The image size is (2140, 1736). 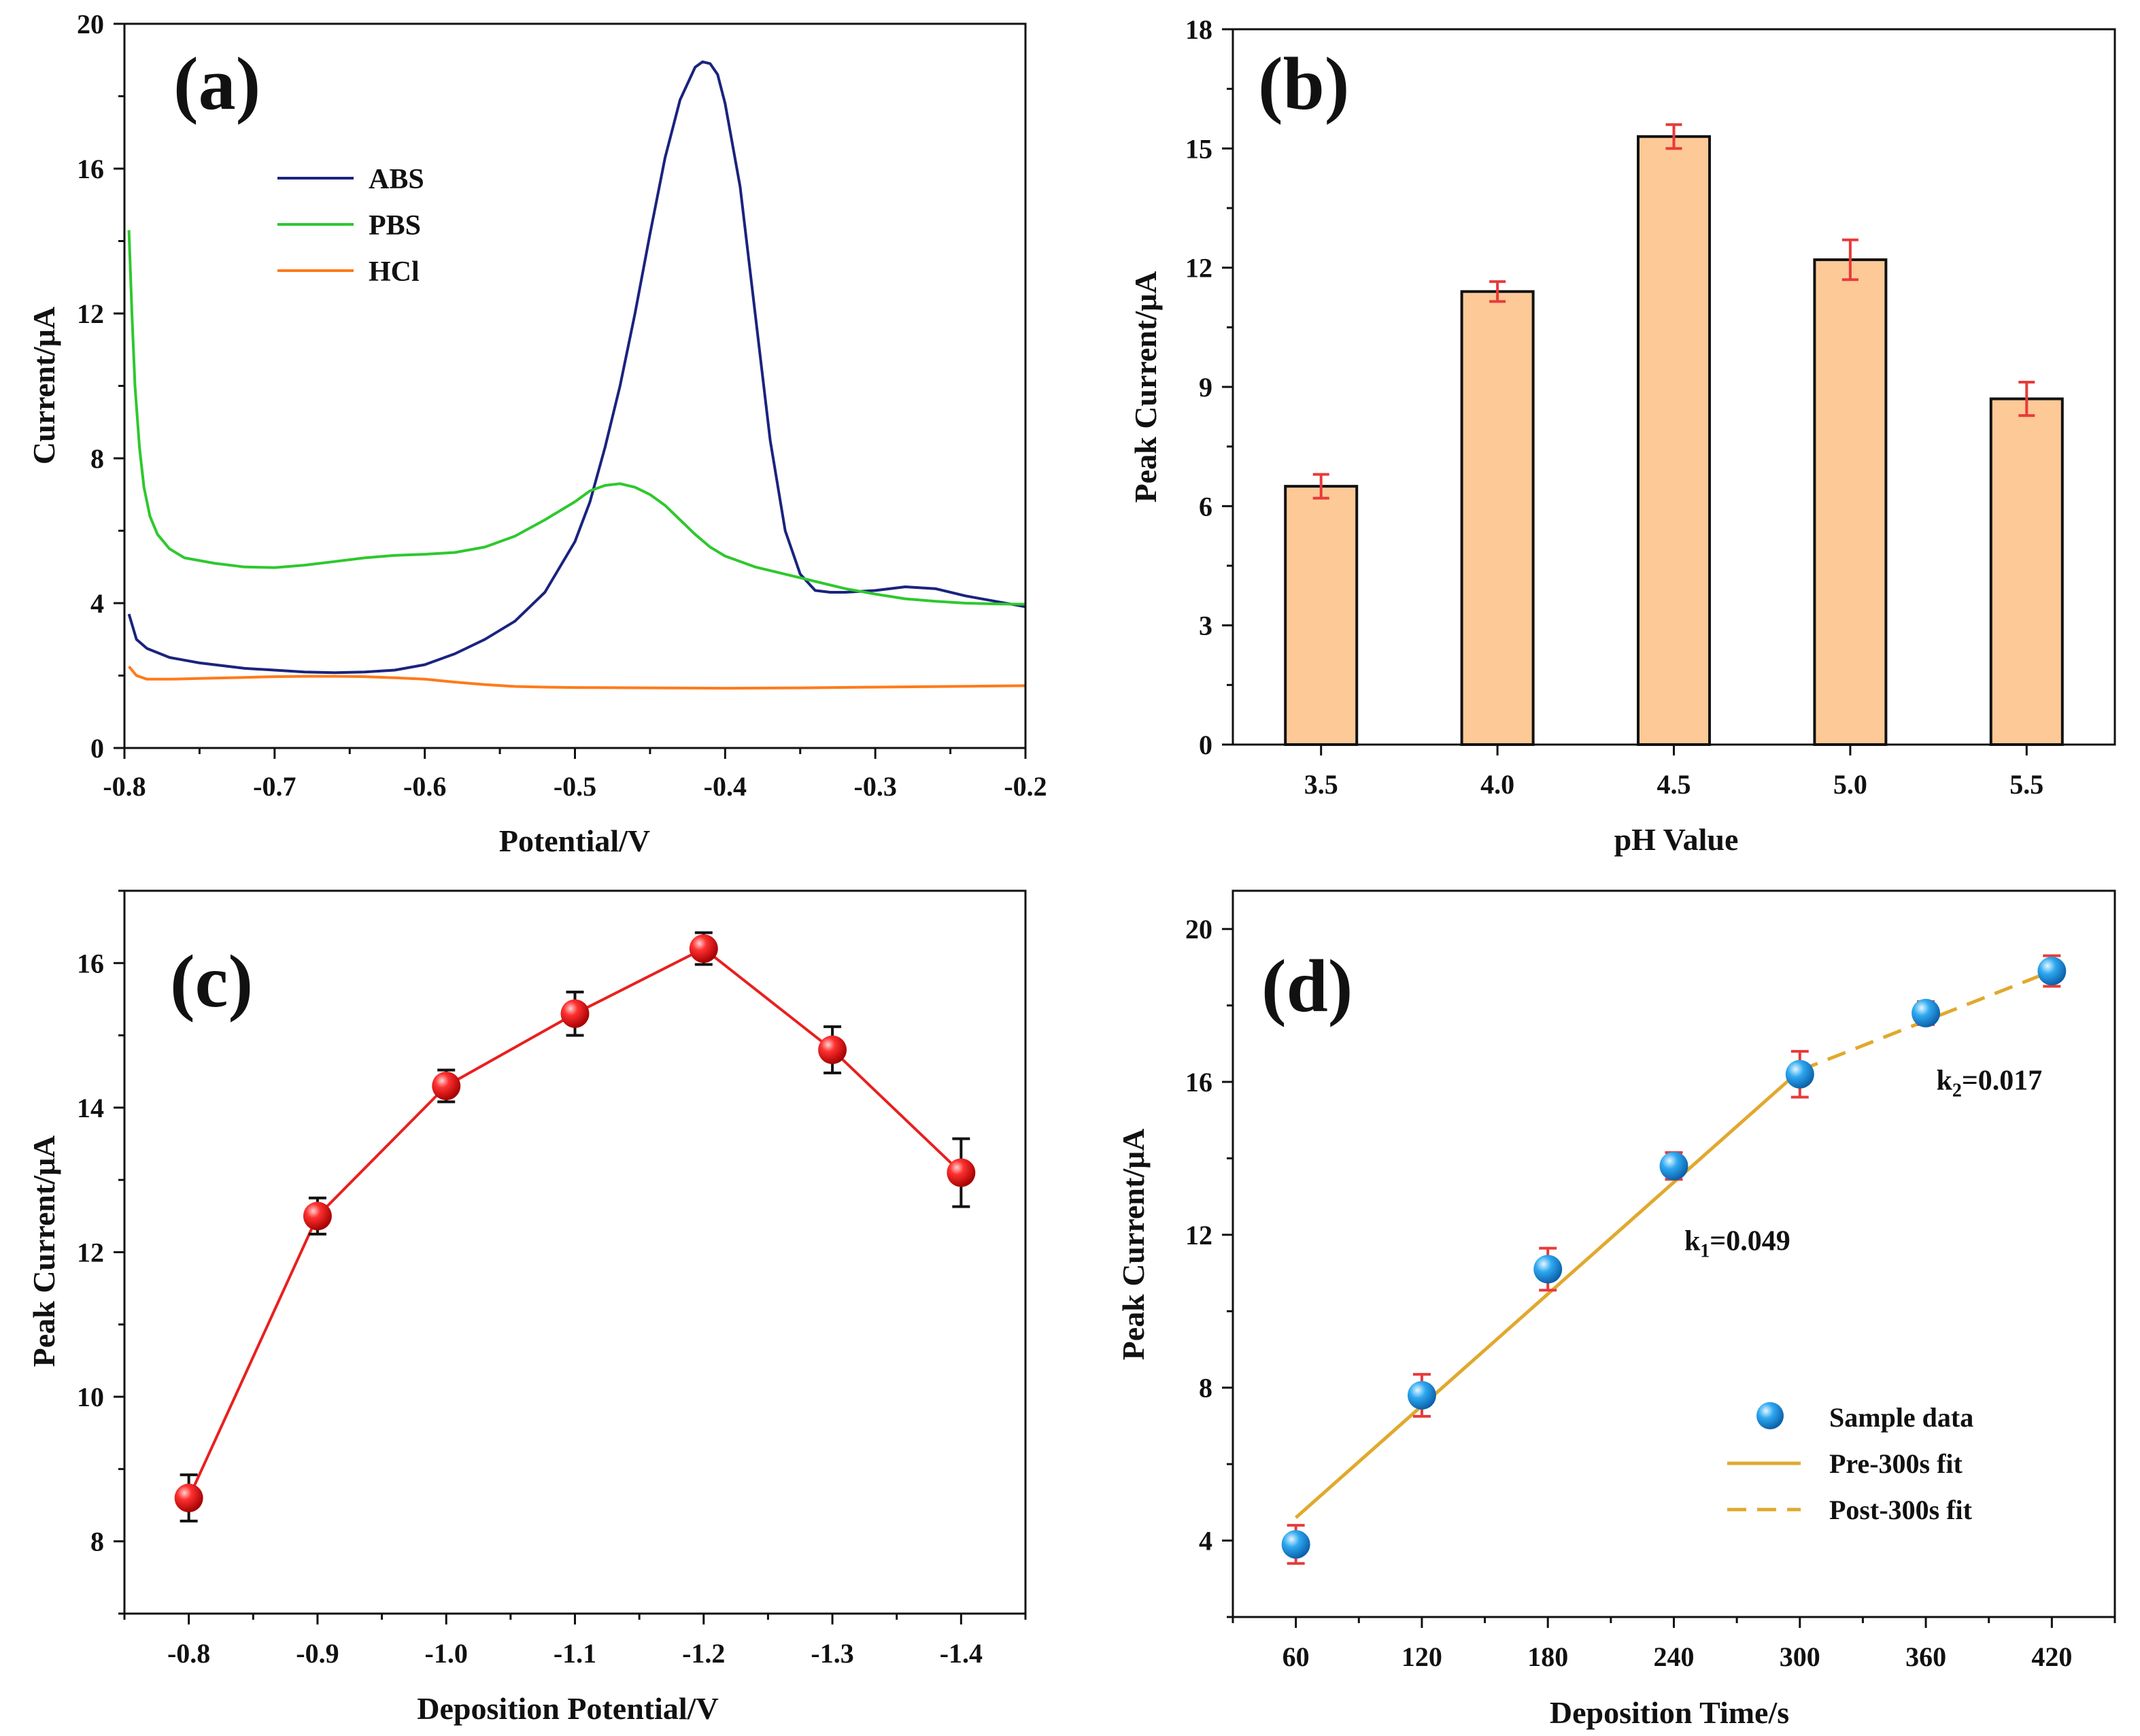 What do you see at coordinates (1296, 1656) in the screenshot?
I see `d-x-tick-label: 60` at bounding box center [1296, 1656].